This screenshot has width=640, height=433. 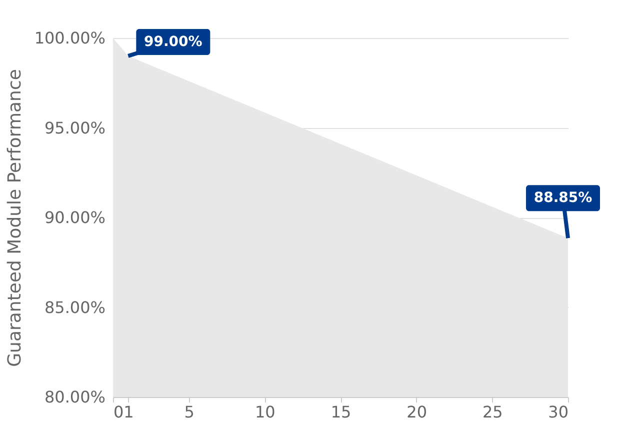 I want to click on x-tick-label: 5, so click(x=189, y=412).